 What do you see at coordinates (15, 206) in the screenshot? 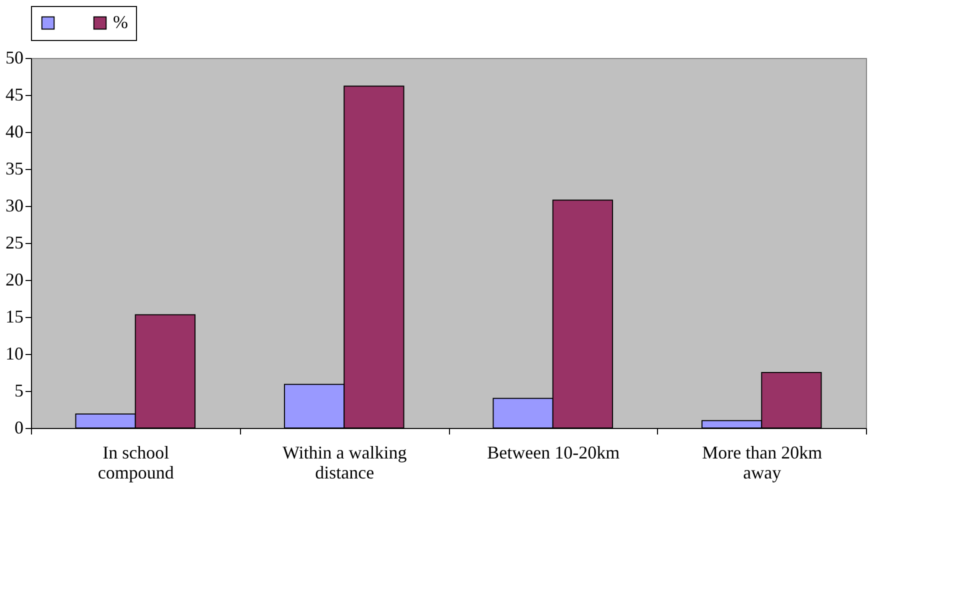
I see `y-tick-label: 30` at bounding box center [15, 206].